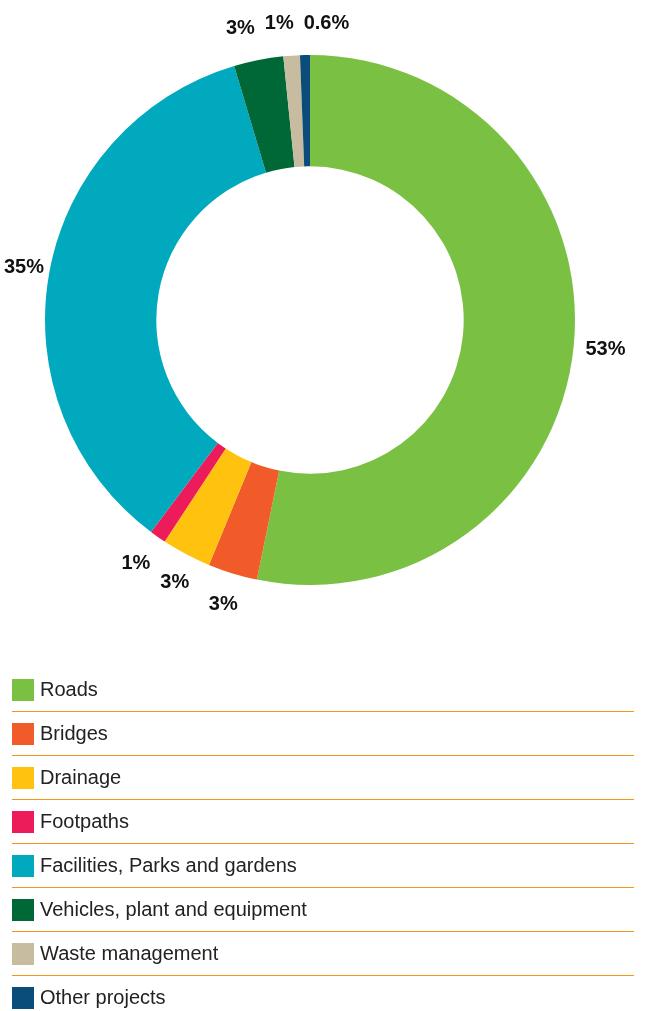  Describe the element at coordinates (74, 733) in the screenshot. I see `legend-label: Bridges` at that location.